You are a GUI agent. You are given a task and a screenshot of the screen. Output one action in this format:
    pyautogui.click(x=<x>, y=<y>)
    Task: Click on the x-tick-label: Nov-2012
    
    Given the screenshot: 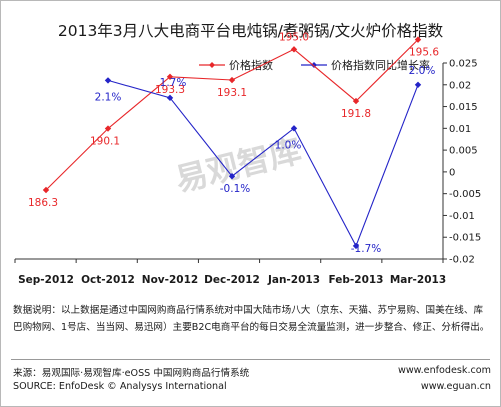 What is the action you would take?
    pyautogui.click(x=170, y=280)
    